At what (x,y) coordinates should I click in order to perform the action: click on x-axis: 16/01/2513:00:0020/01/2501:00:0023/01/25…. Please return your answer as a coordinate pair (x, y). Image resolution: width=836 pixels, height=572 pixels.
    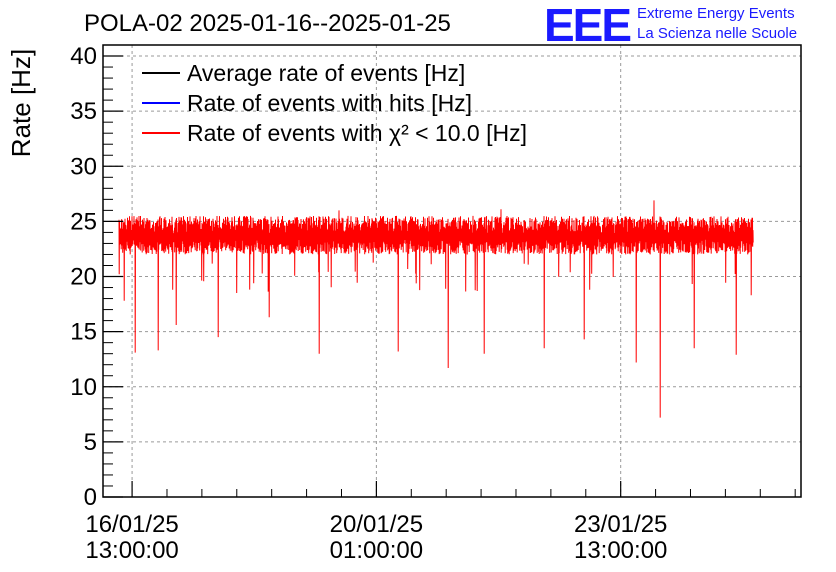
    Looking at the image, I should click on (440, 522).